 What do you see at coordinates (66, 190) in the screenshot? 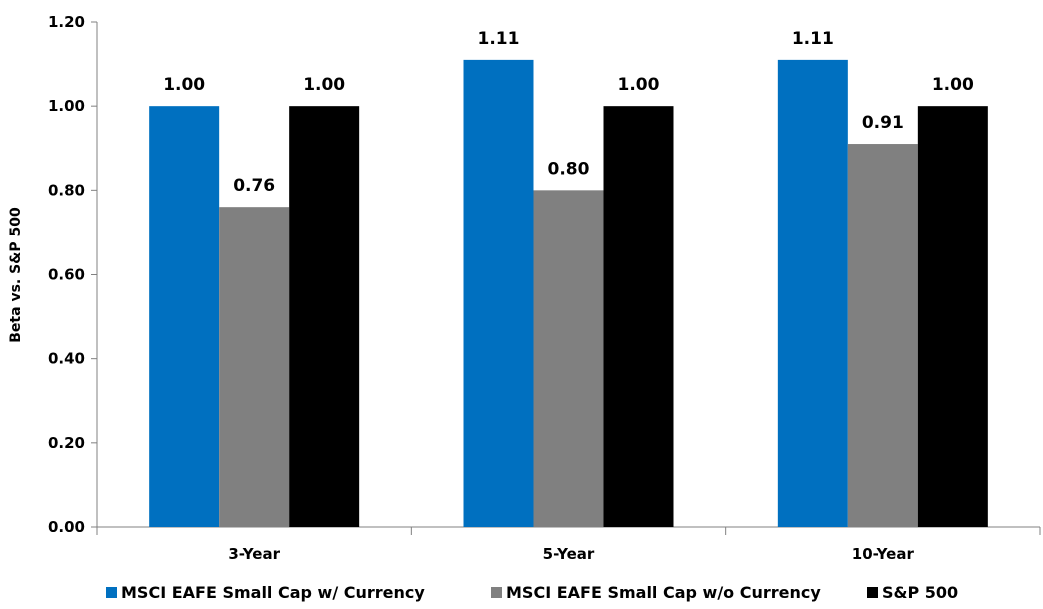
I see `y-tick-label: 0.80` at bounding box center [66, 190].